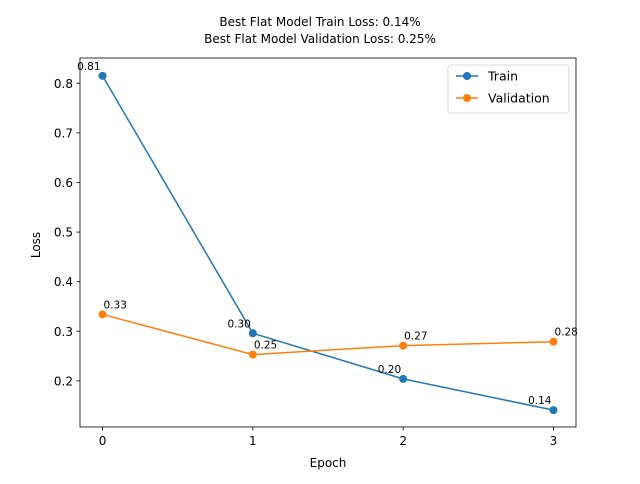 The image size is (640, 484). Describe the element at coordinates (63, 84) in the screenshot. I see `y-tick-label: 0.8` at that location.